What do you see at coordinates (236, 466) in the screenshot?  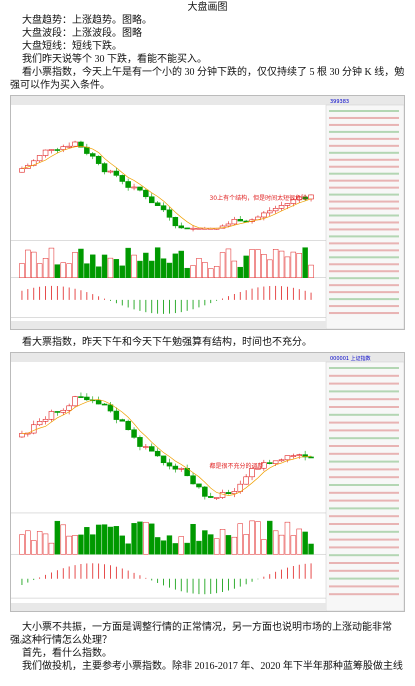 I see `annotation: 都是很不充分的调整` at bounding box center [236, 466].